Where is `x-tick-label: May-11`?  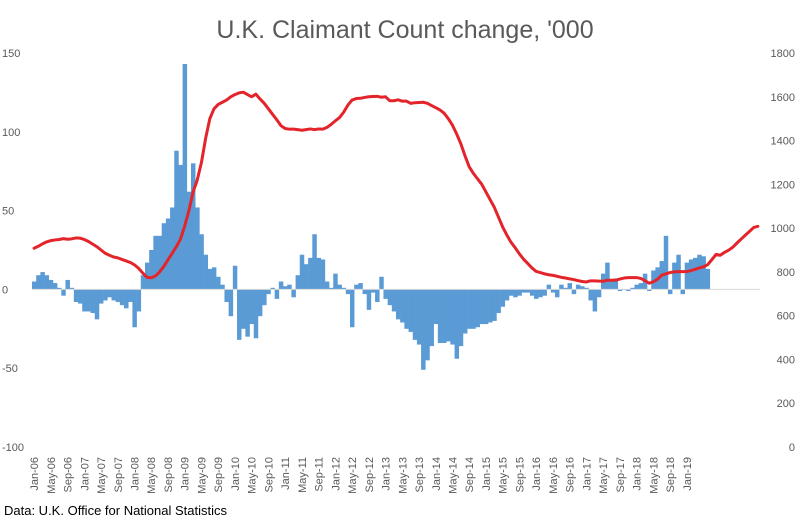 x-tick-label: May-11 is located at coordinates (303, 475).